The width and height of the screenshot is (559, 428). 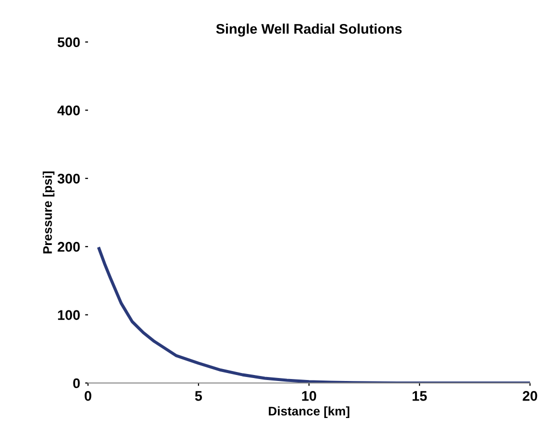 I want to click on x-tick-label: 20, so click(x=530, y=396).